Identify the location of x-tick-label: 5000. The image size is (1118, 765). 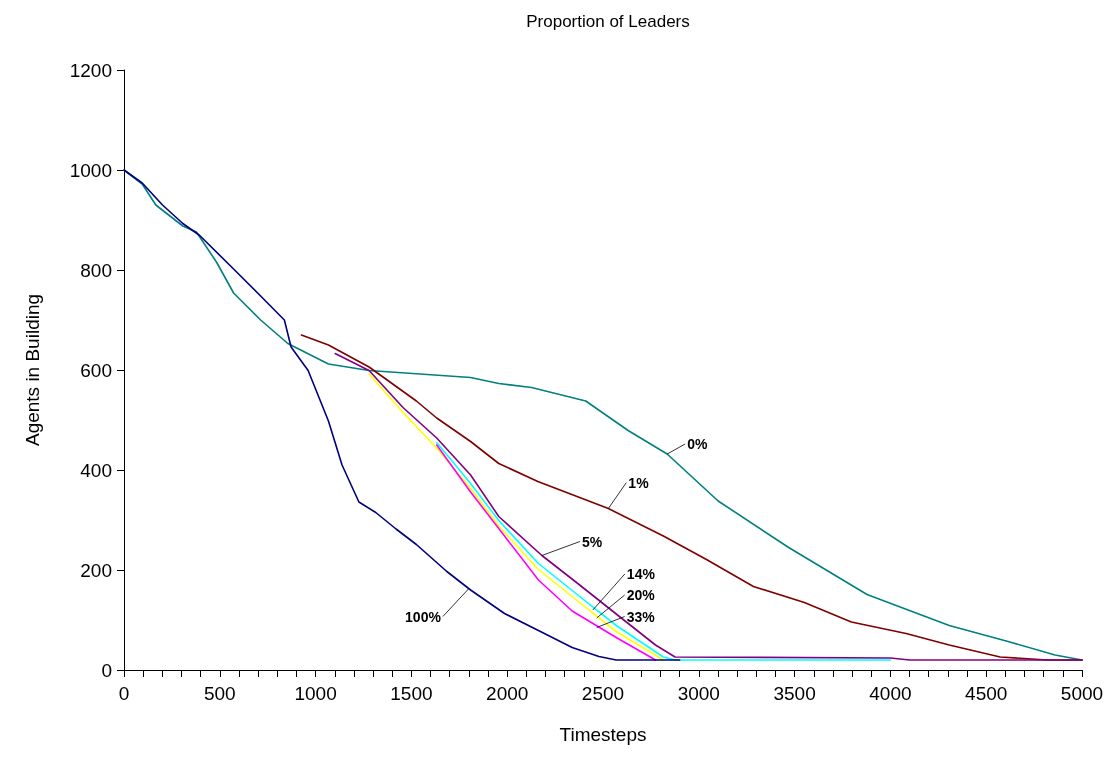
(1082, 693).